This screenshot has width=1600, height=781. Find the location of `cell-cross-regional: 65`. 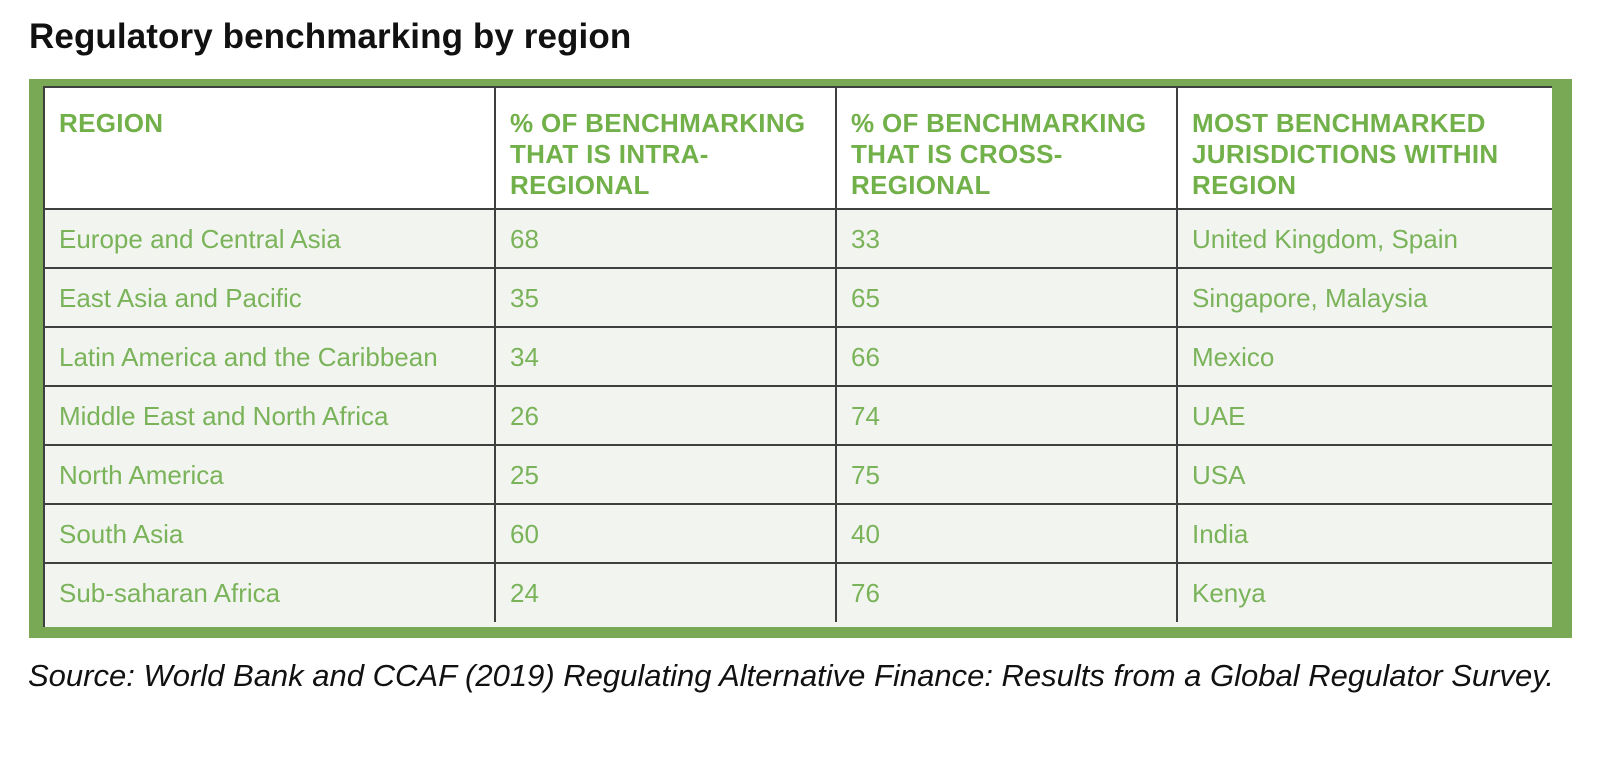

cell-cross-regional: 65 is located at coordinates (1007, 298).